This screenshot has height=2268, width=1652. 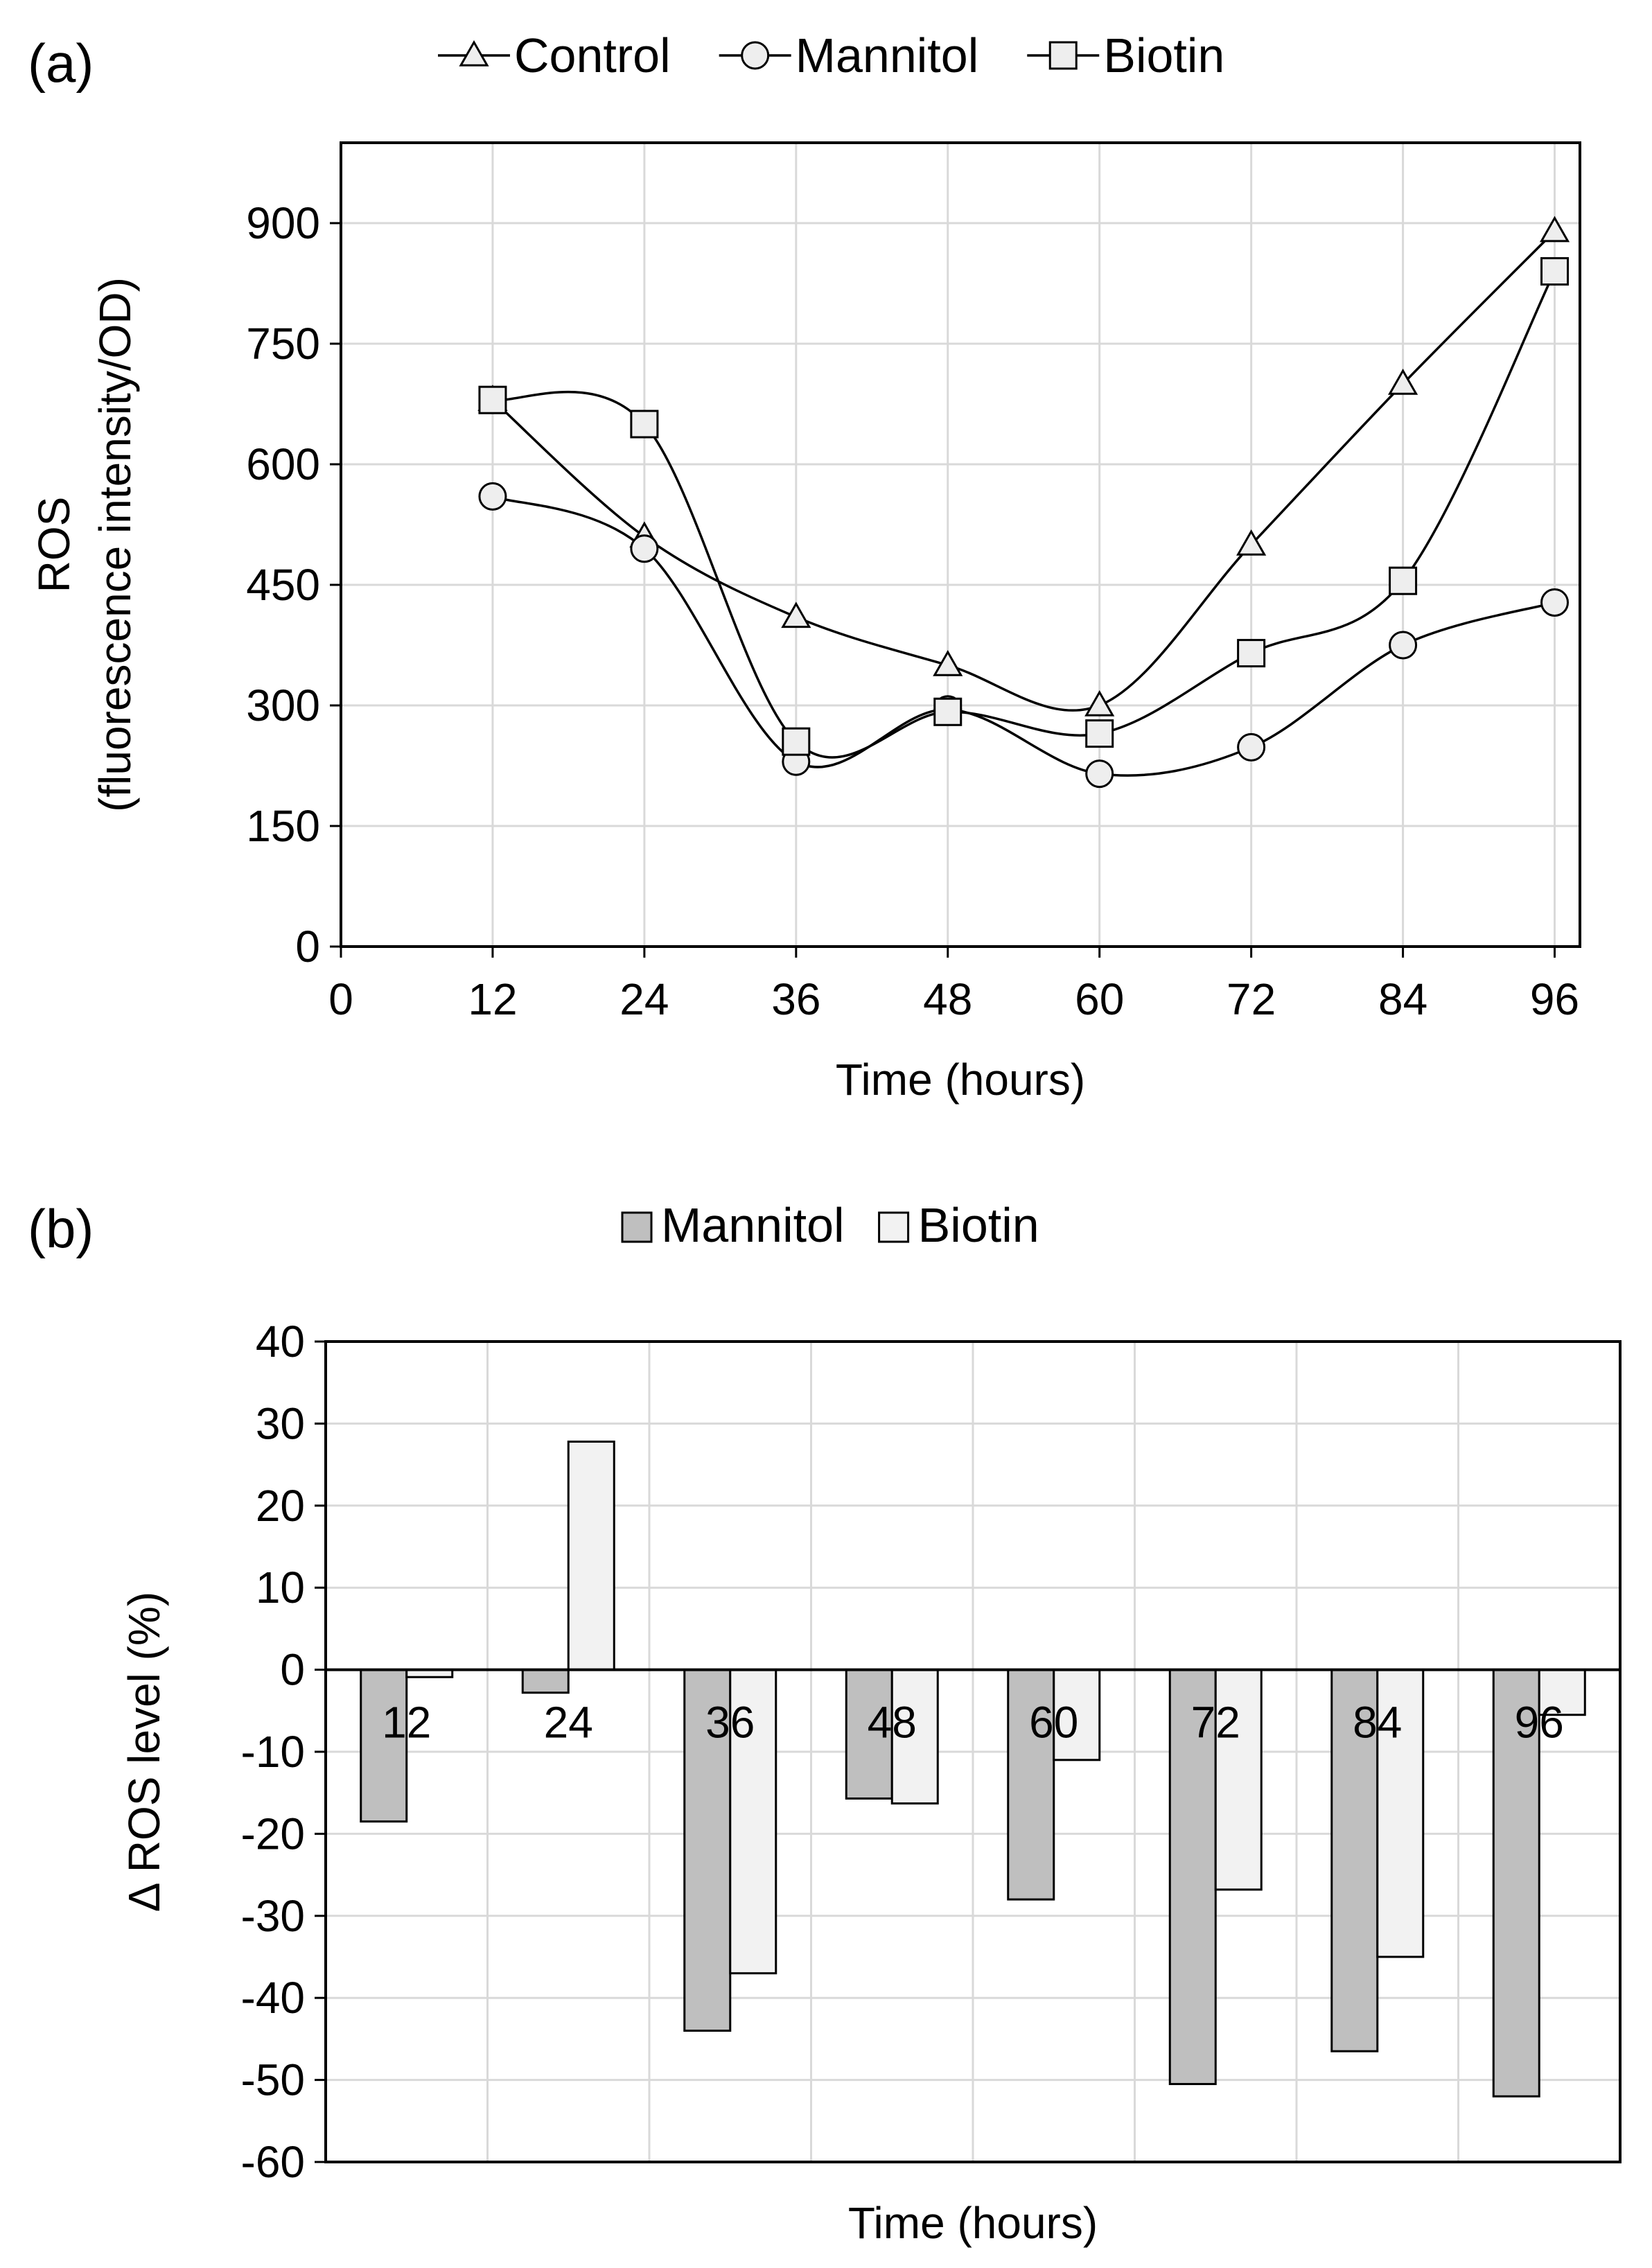 I want to click on panel-a-x-tick-label: 0, so click(x=340, y=999).